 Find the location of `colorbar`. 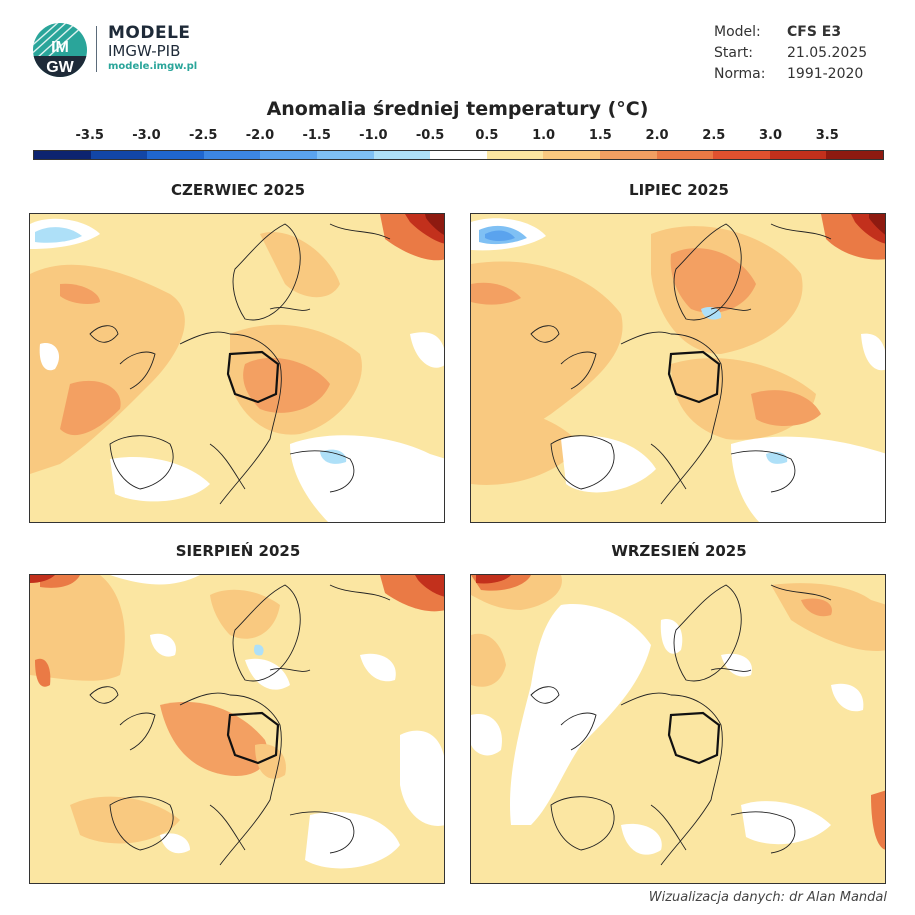

colorbar is located at coordinates (458, 155).